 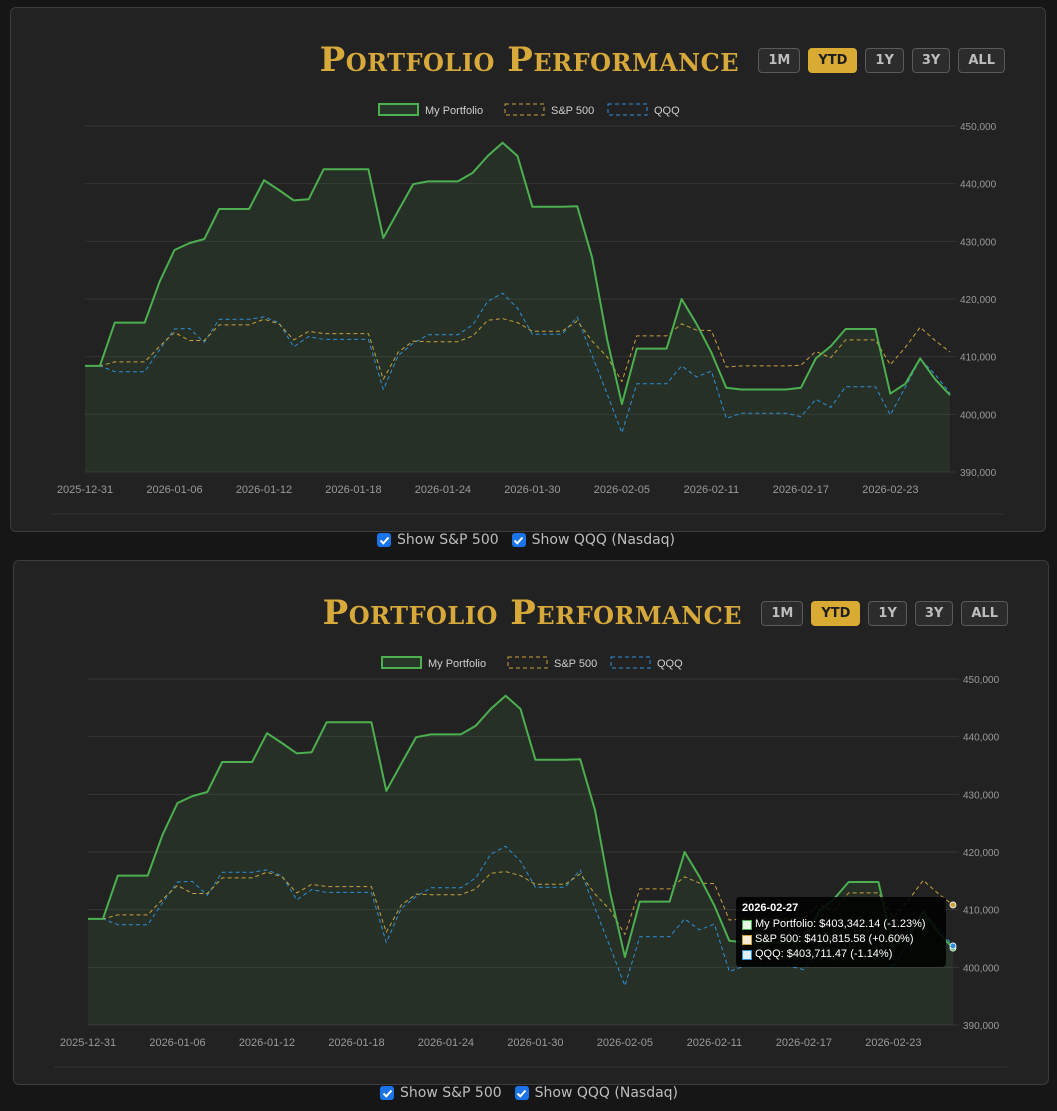 I want to click on qqq-hover-point, so click(x=953, y=946).